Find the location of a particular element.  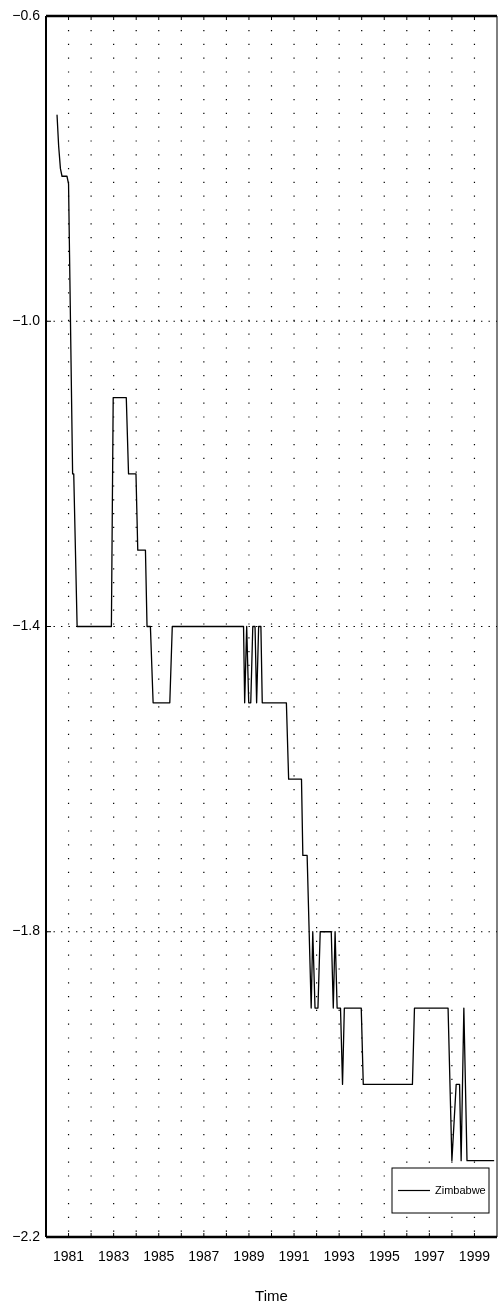

x-tick-label: 1993 is located at coordinates (339, 1255).